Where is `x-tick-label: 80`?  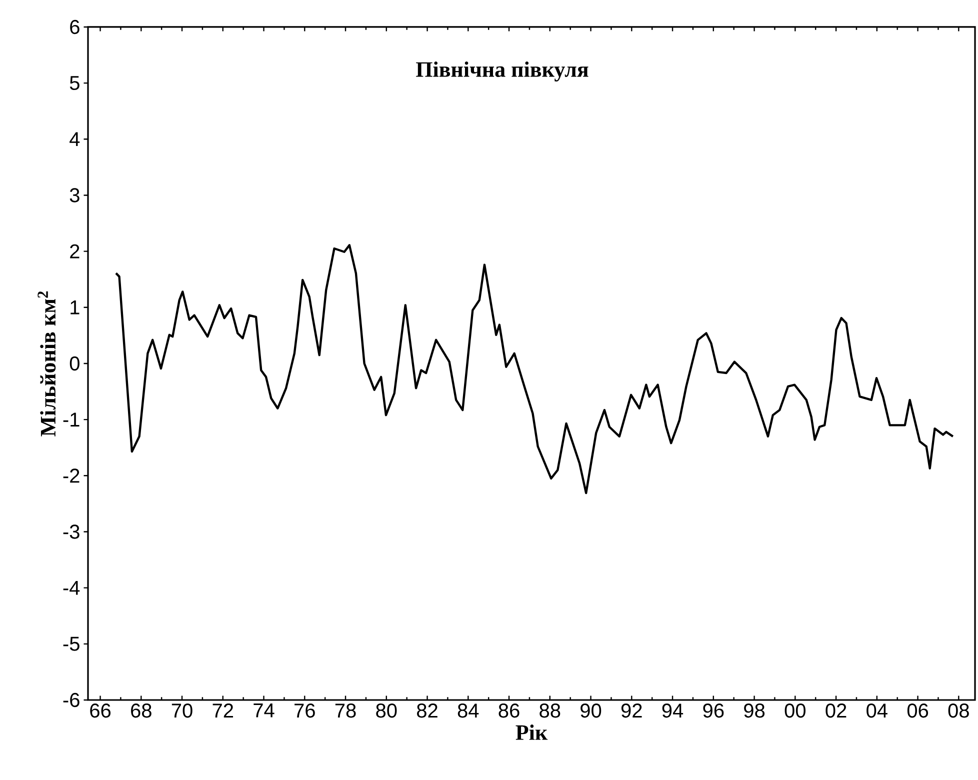
x-tick-label: 80 is located at coordinates (386, 711).